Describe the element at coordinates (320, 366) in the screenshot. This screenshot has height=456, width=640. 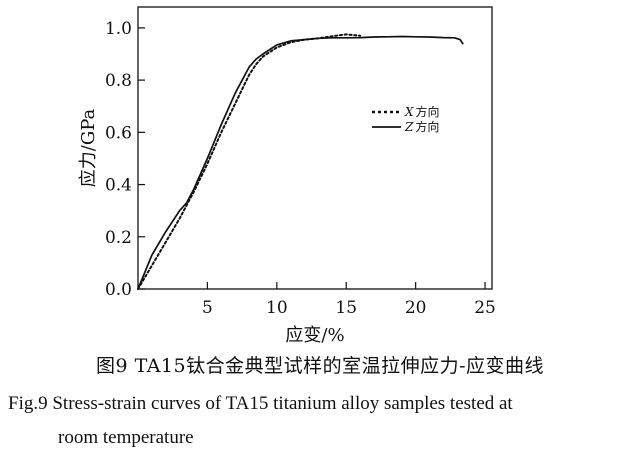
I see `caption-chinese: 图9 TA15钛合金典型试样的室温拉伸应力-应变曲线` at that location.